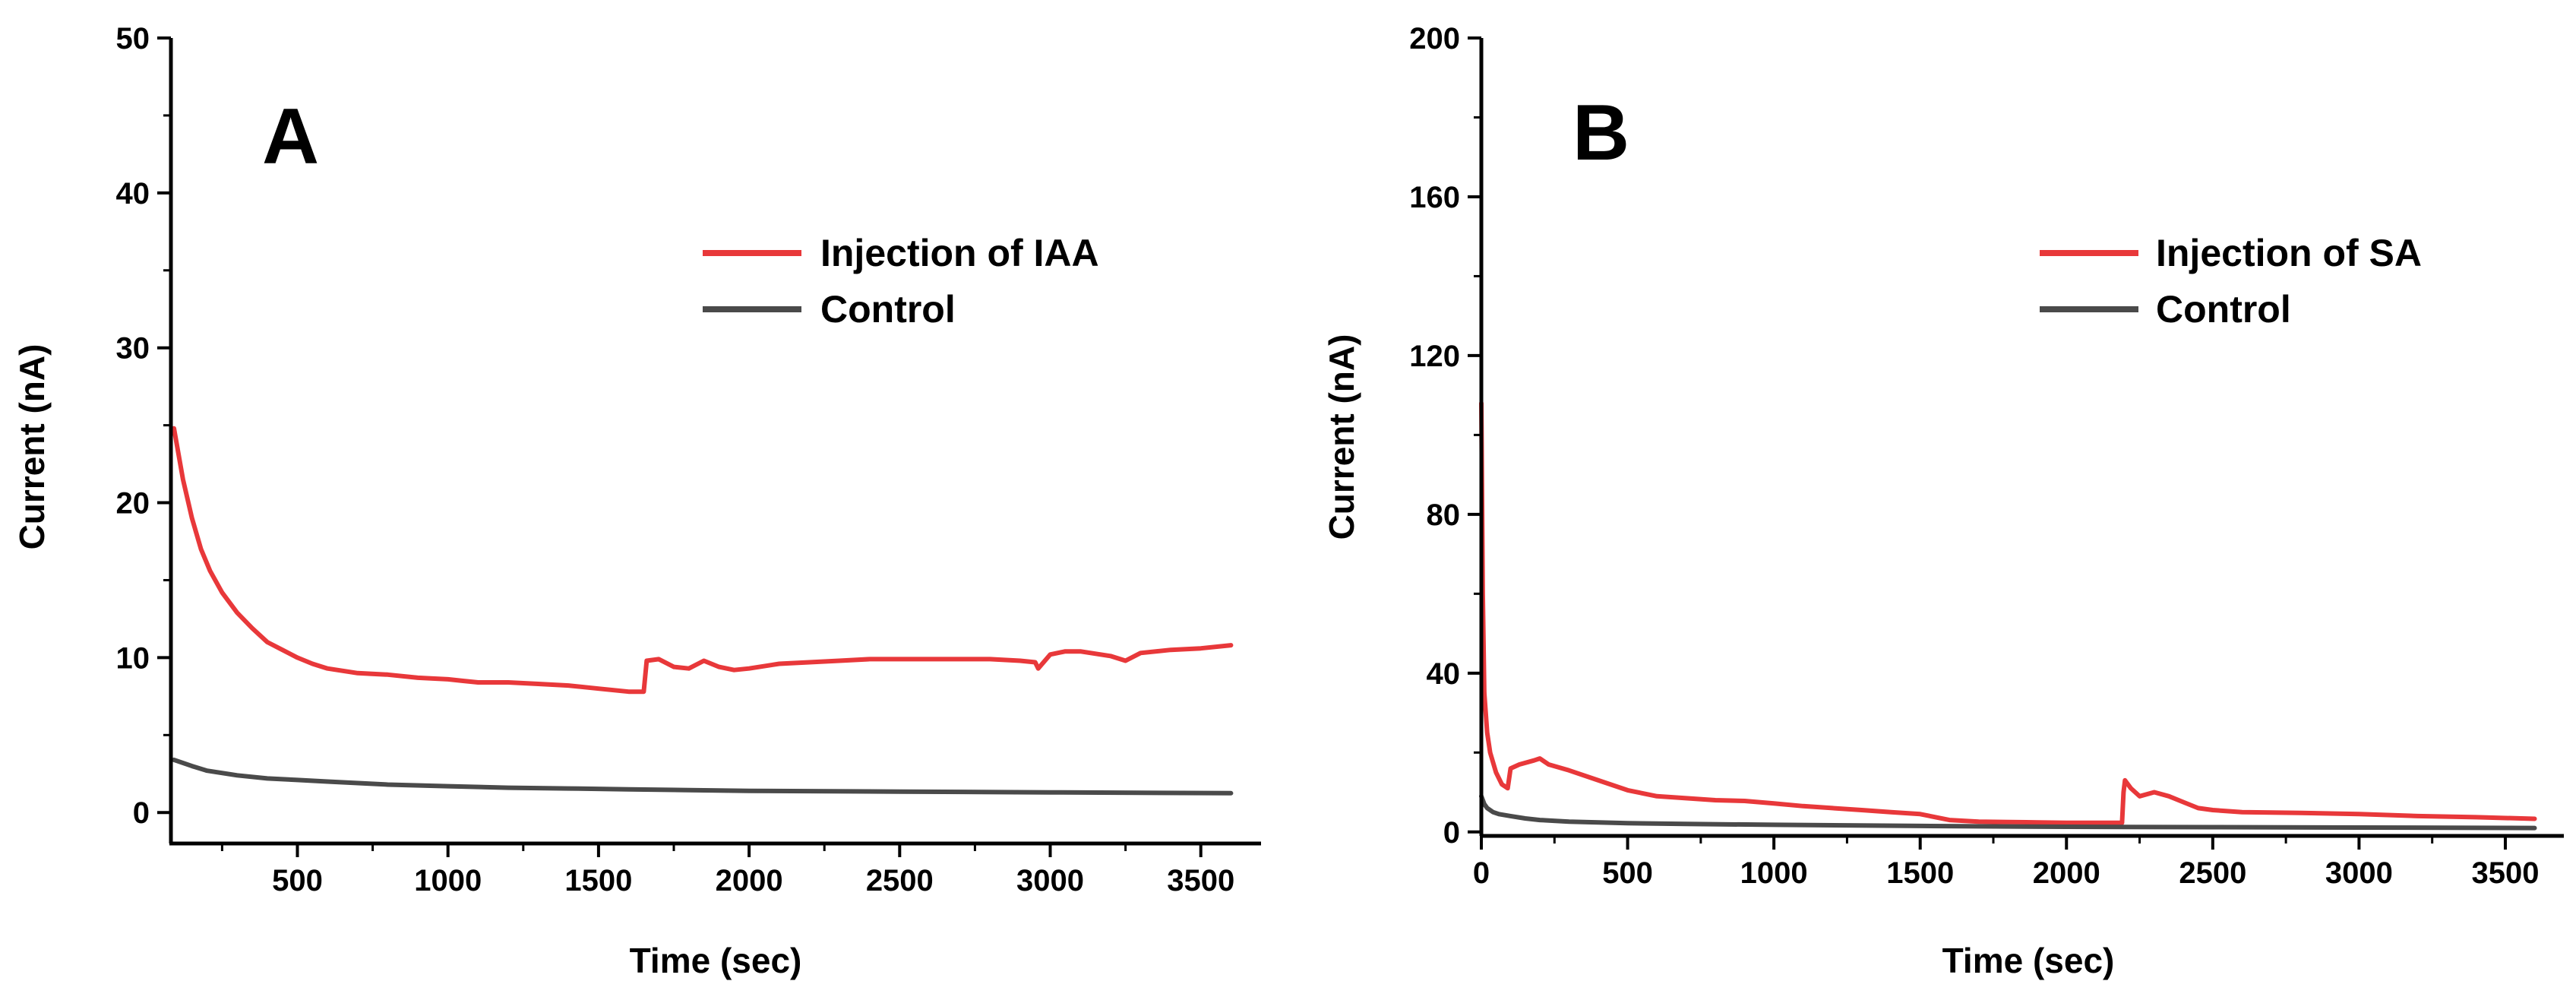  I want to click on legend-entry-injection-of-iaa: Injection of IAA, so click(901, 253).